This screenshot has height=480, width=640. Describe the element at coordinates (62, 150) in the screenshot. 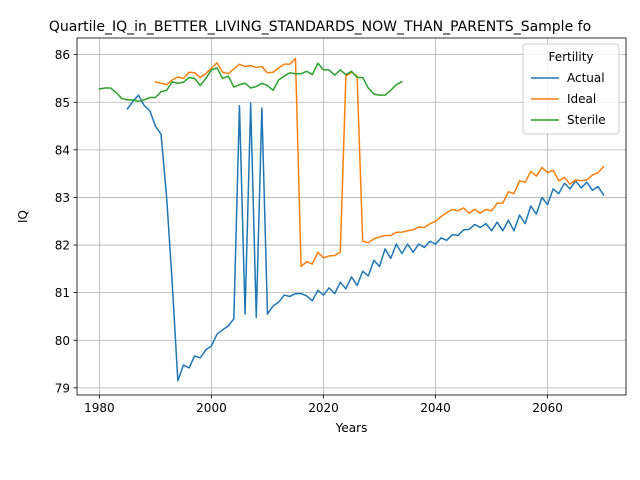

I see `y-tick-label: 84` at that location.